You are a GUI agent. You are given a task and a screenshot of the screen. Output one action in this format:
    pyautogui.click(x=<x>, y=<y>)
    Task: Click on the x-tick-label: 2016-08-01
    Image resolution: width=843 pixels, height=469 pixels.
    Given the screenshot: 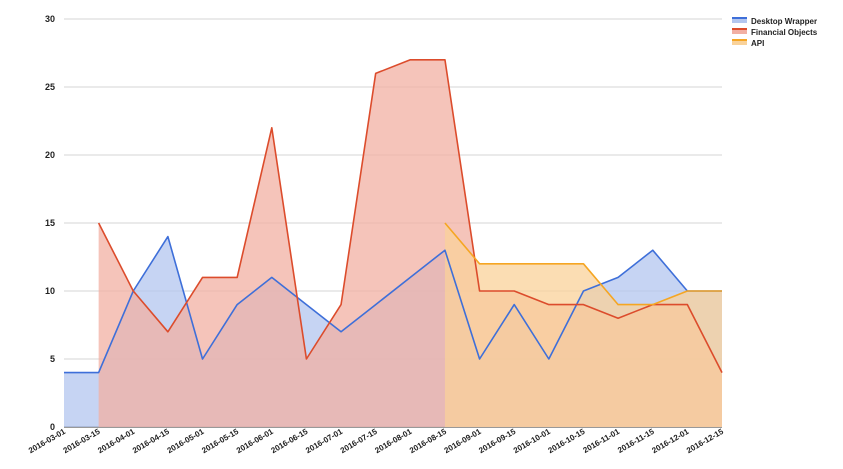 What is the action you would take?
    pyautogui.click(x=393, y=441)
    